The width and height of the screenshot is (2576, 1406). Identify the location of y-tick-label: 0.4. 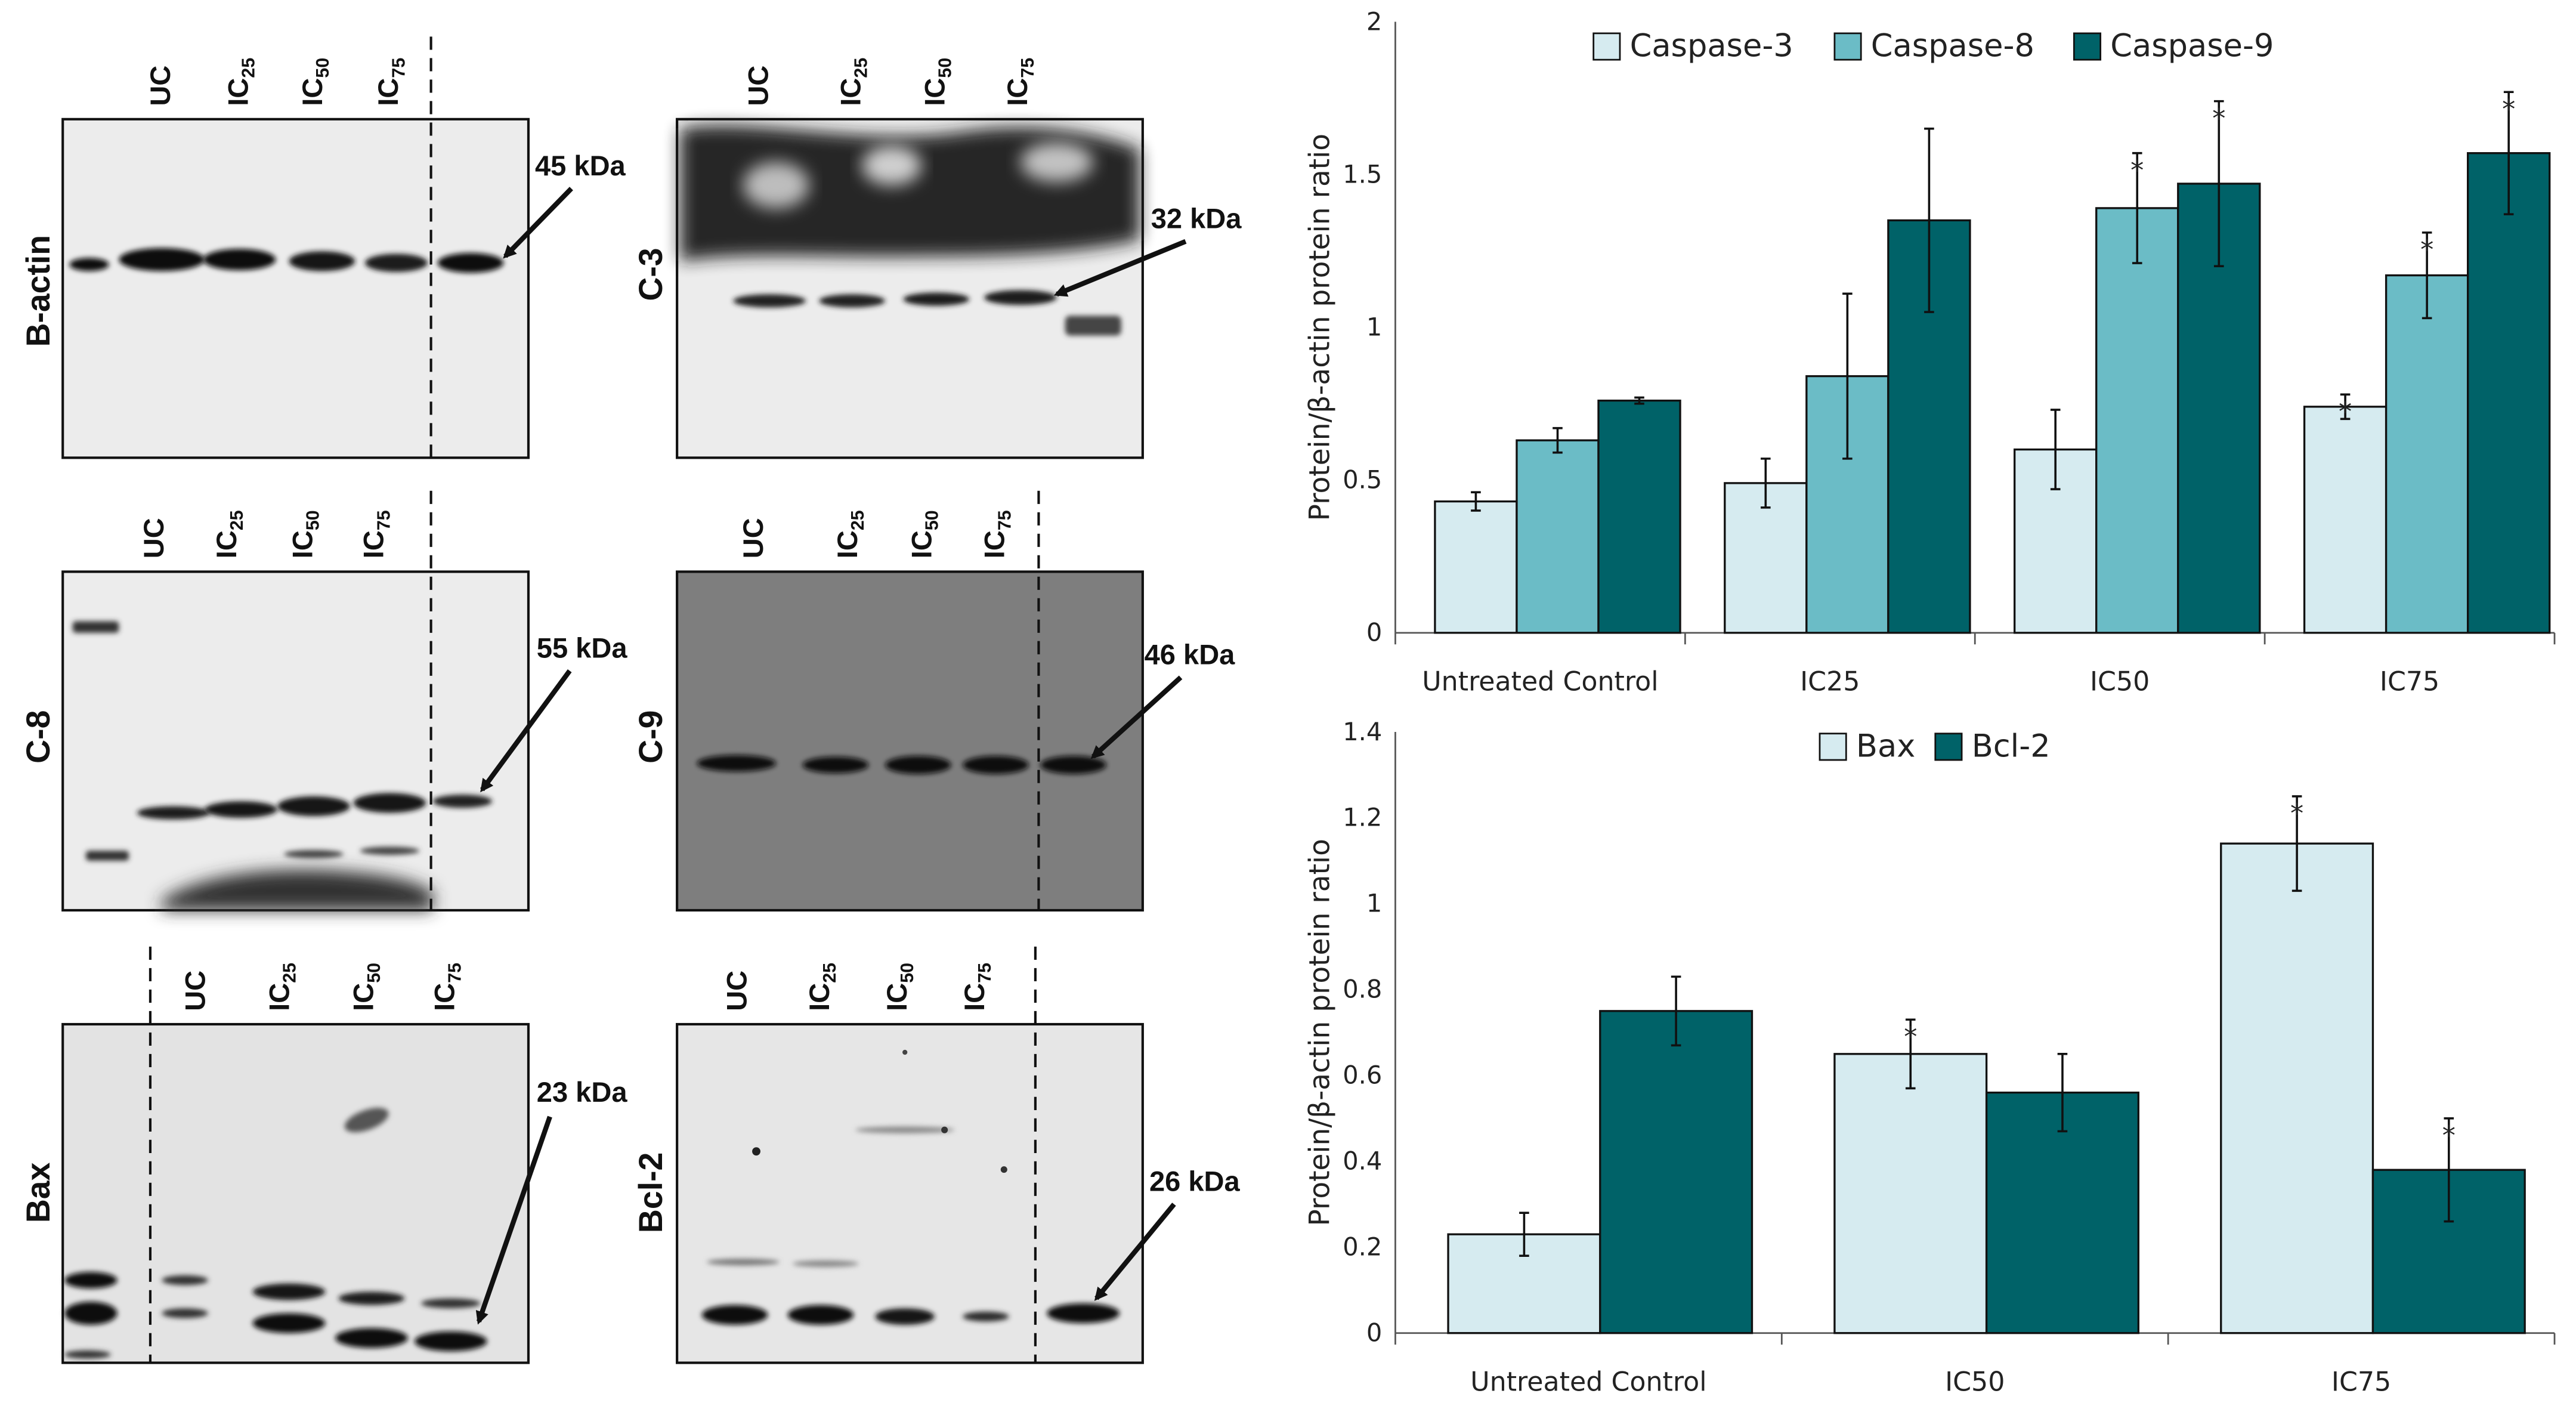
(1362, 1161).